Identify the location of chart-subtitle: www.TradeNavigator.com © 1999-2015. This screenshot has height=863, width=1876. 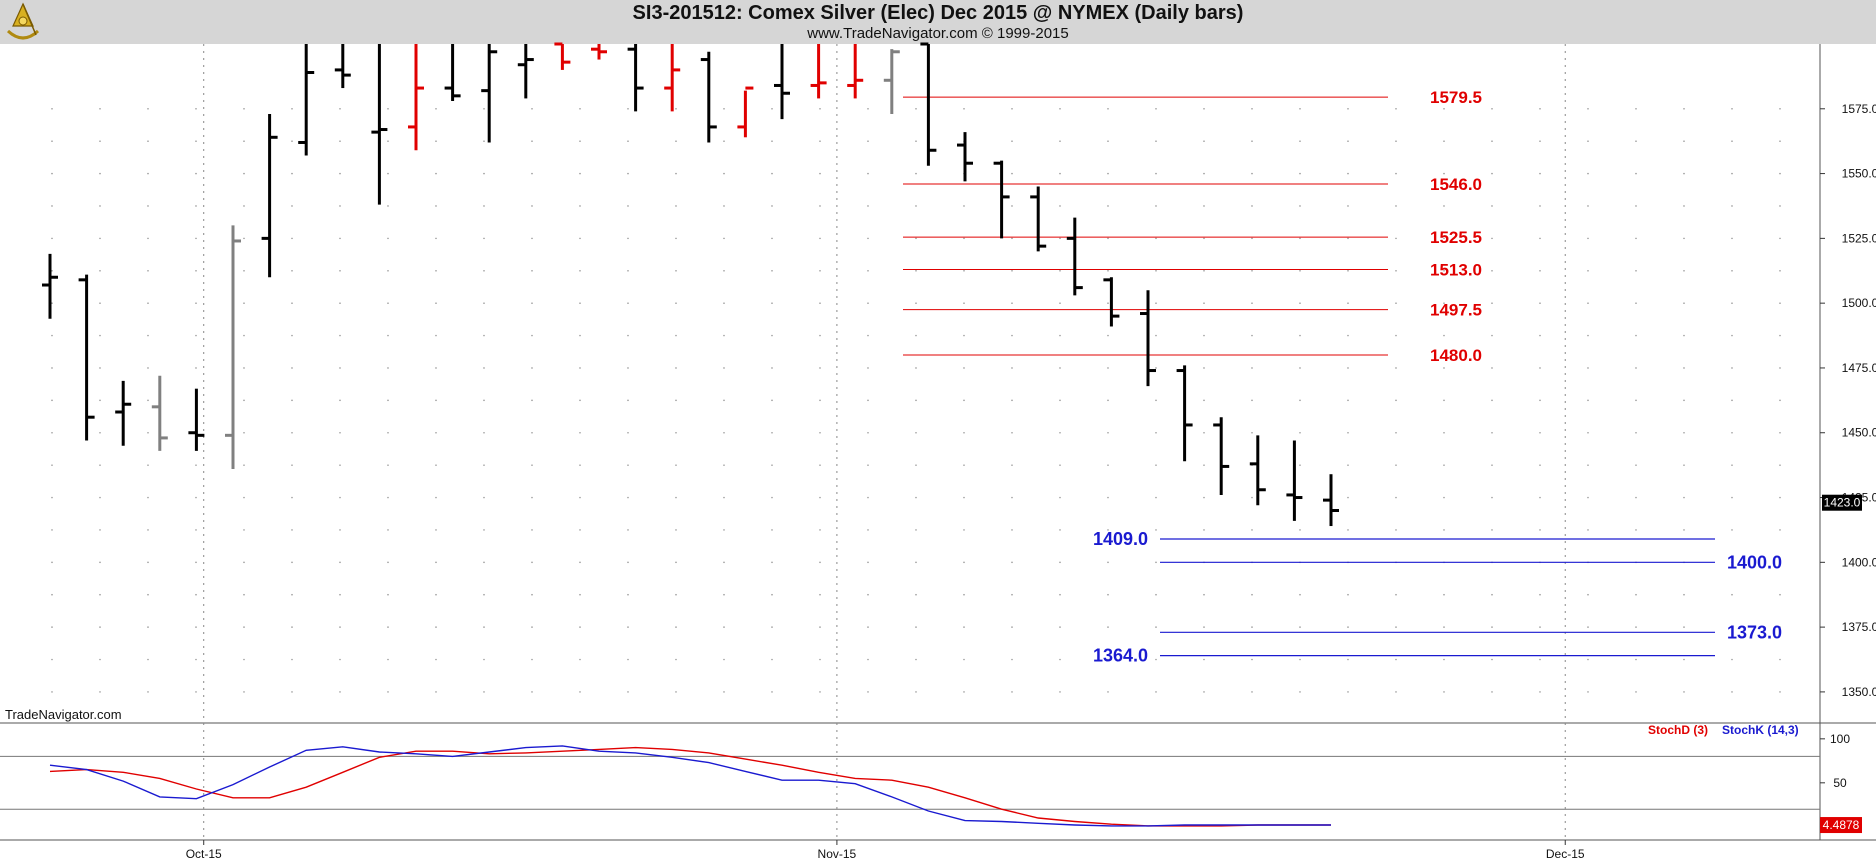
(938, 33).